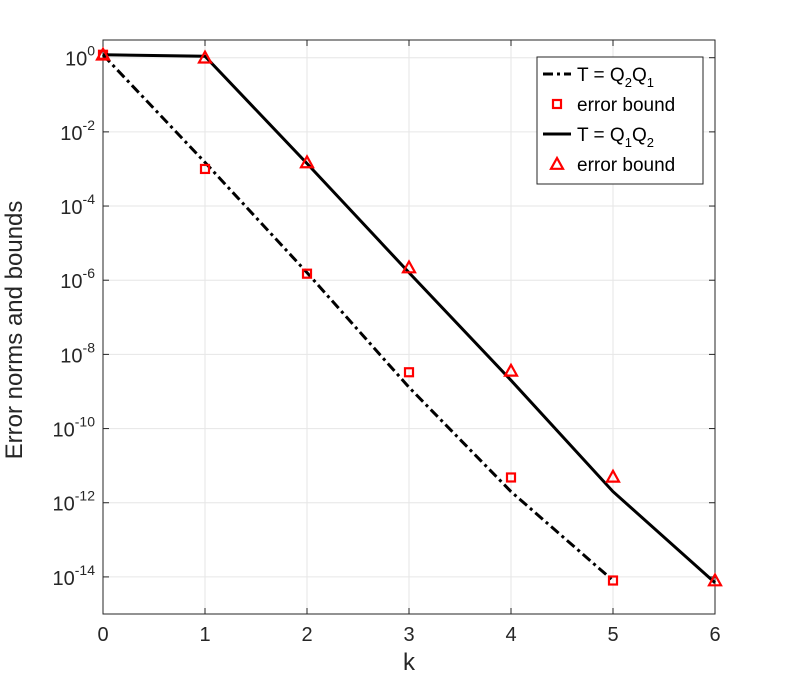 This screenshot has width=789, height=688. Describe the element at coordinates (80, 57) in the screenshot. I see `y-tick-label: 10⁰` at that location.